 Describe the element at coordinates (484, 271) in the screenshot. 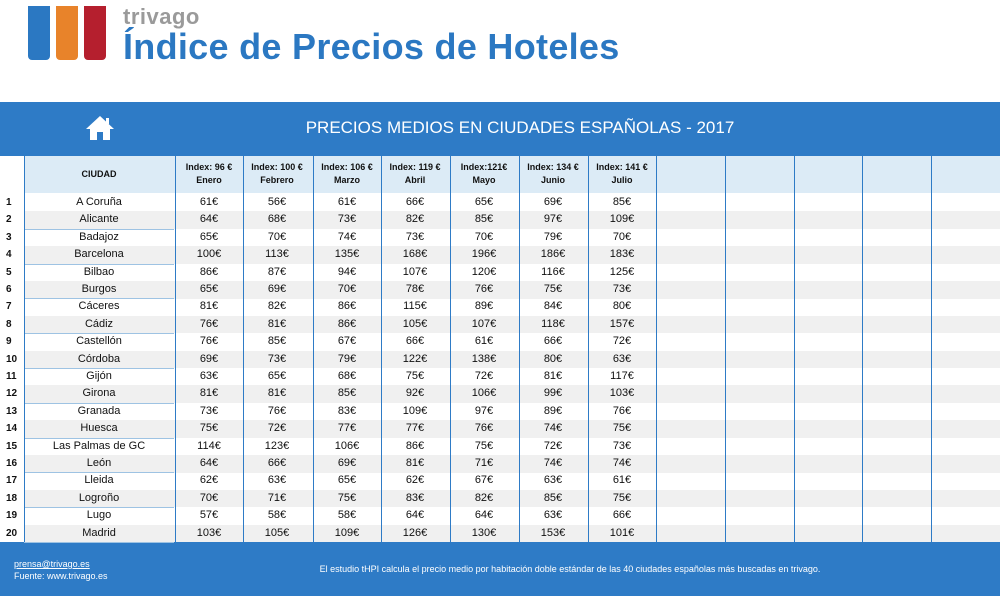

I see `price-cell: 120€` at that location.